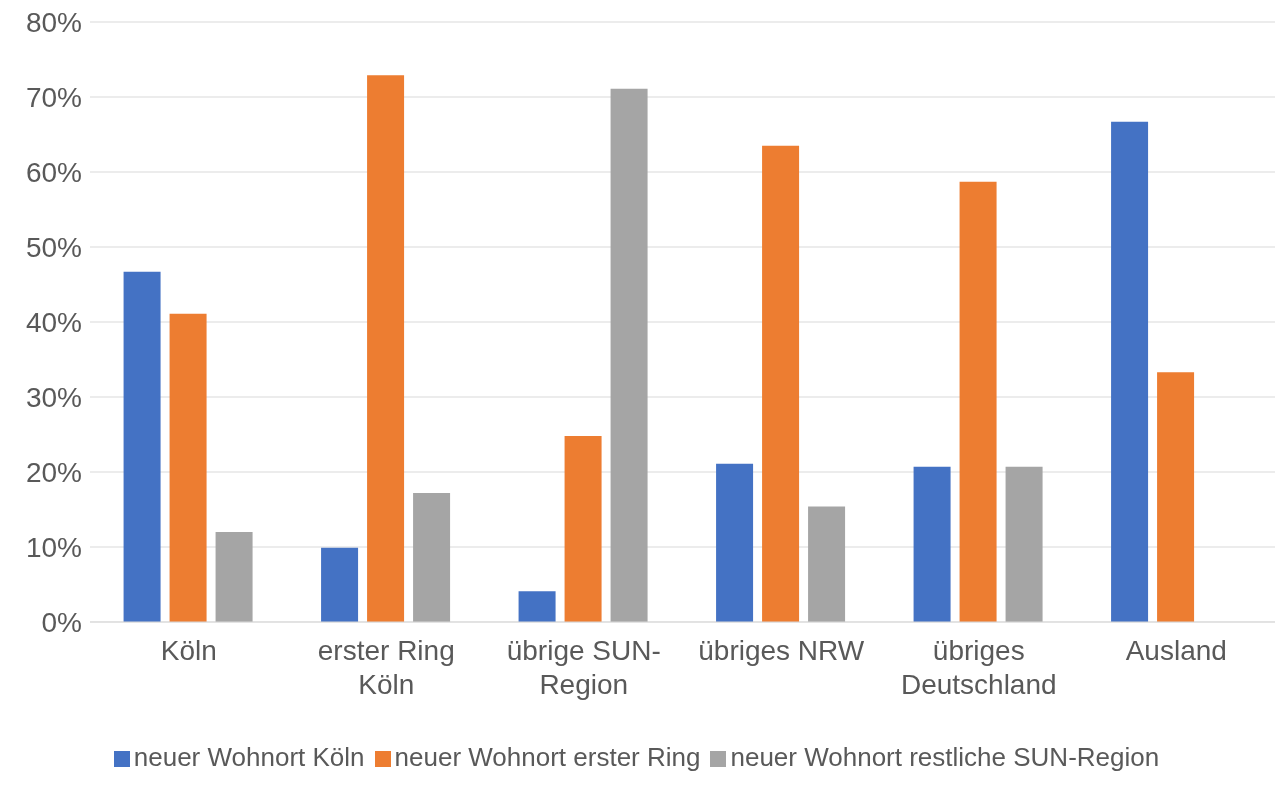 The height and width of the screenshot is (791, 1283). What do you see at coordinates (53, 97) in the screenshot?
I see `y-tick-label: 70%` at bounding box center [53, 97].